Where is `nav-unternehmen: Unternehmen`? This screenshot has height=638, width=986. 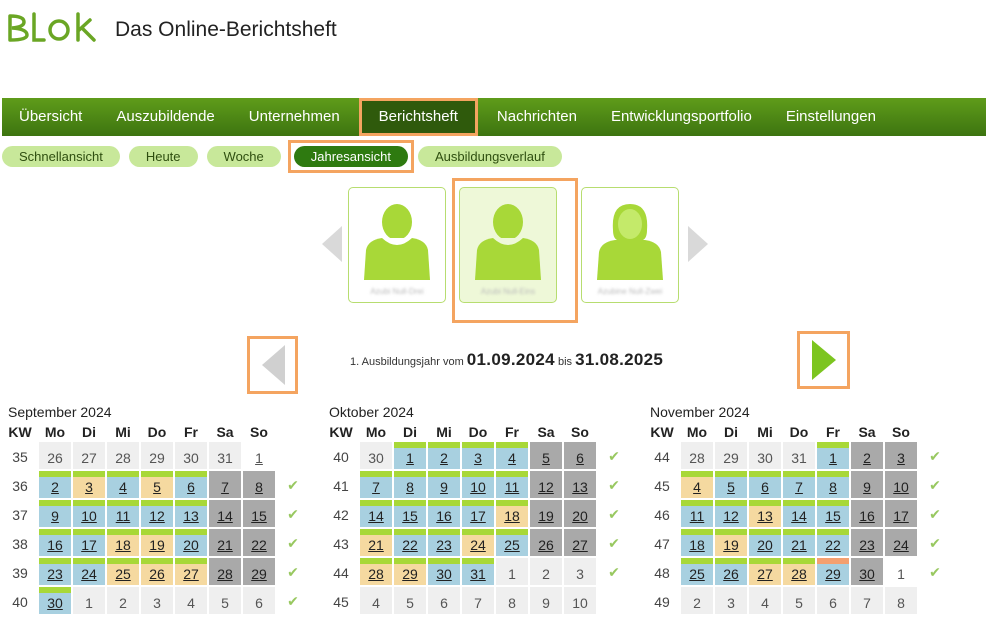 nav-unternehmen: Unternehmen is located at coordinates (294, 116).